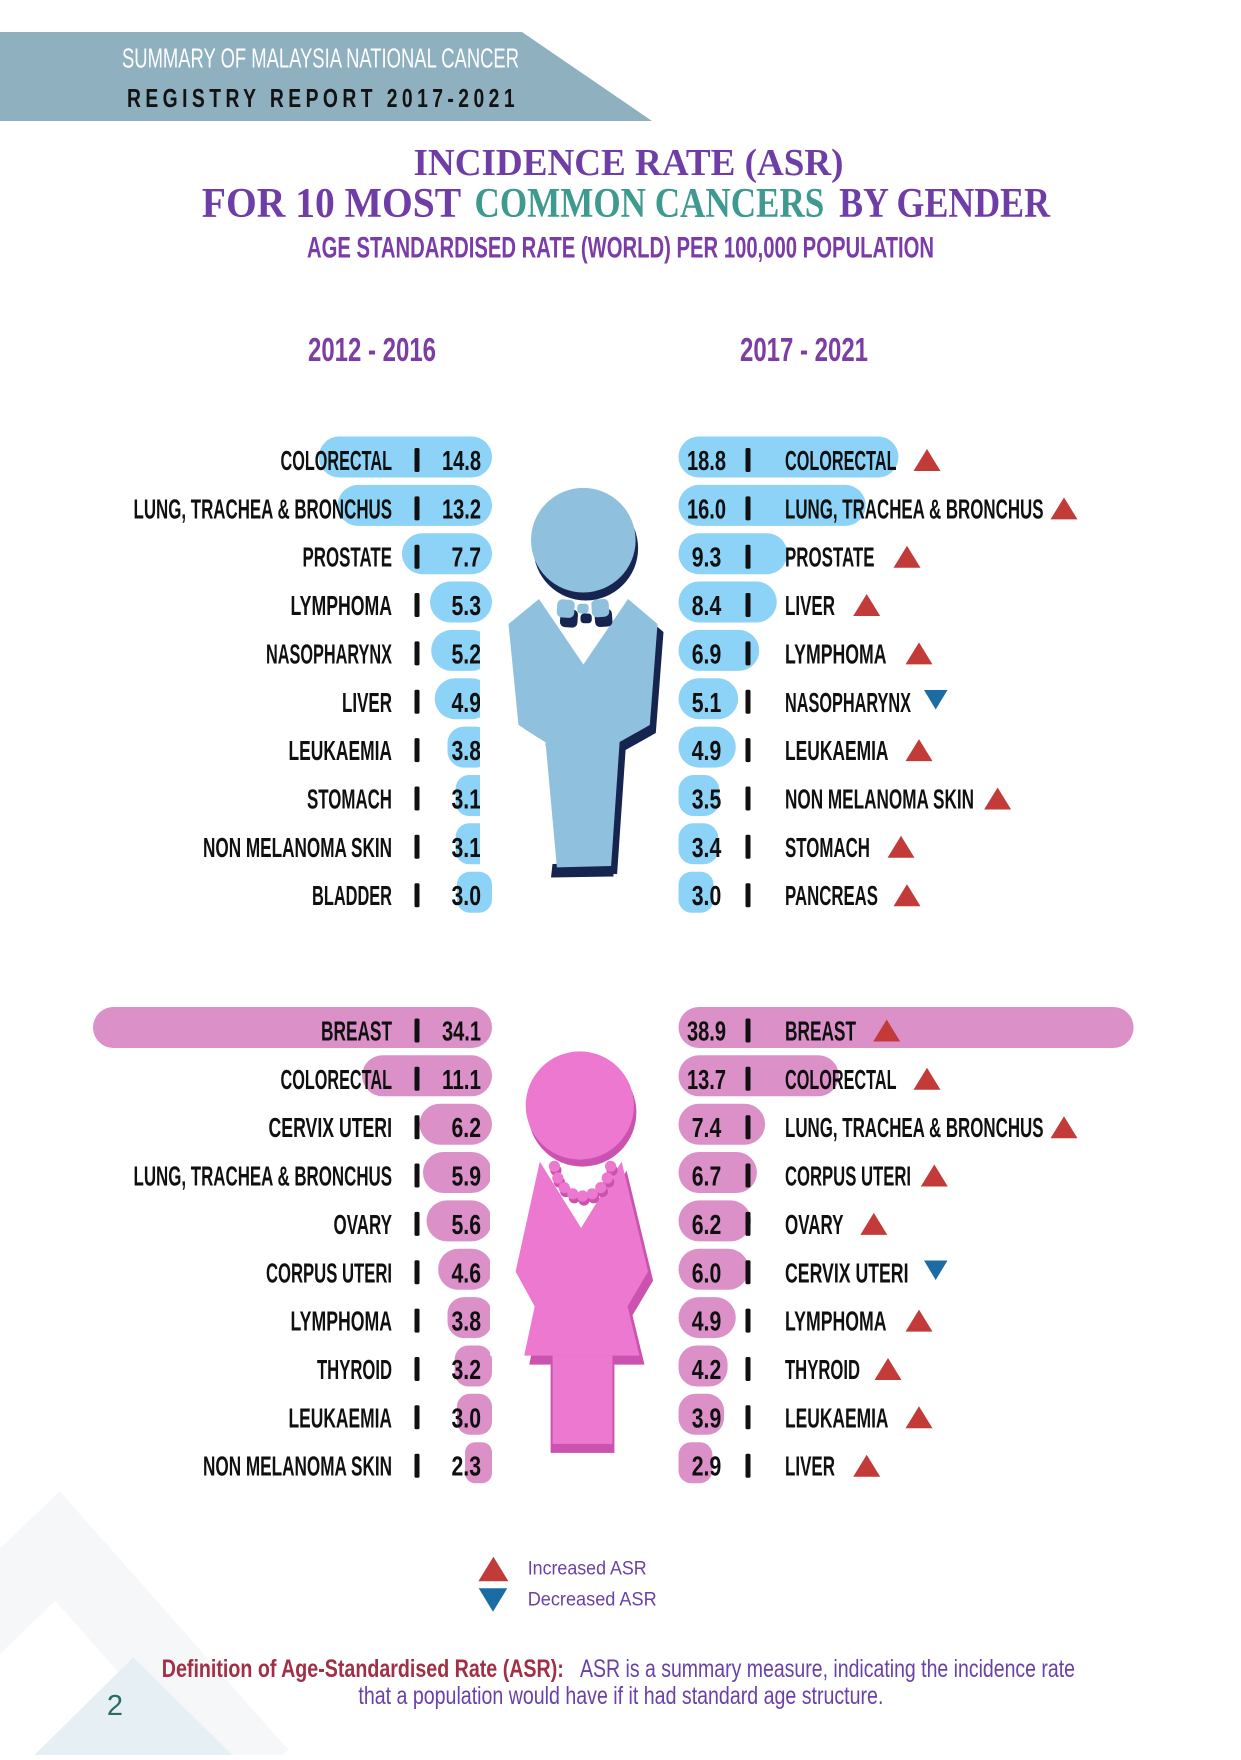 The height and width of the screenshot is (1760, 1241). I want to click on svg-text: BY GENDER, so click(944, 204).